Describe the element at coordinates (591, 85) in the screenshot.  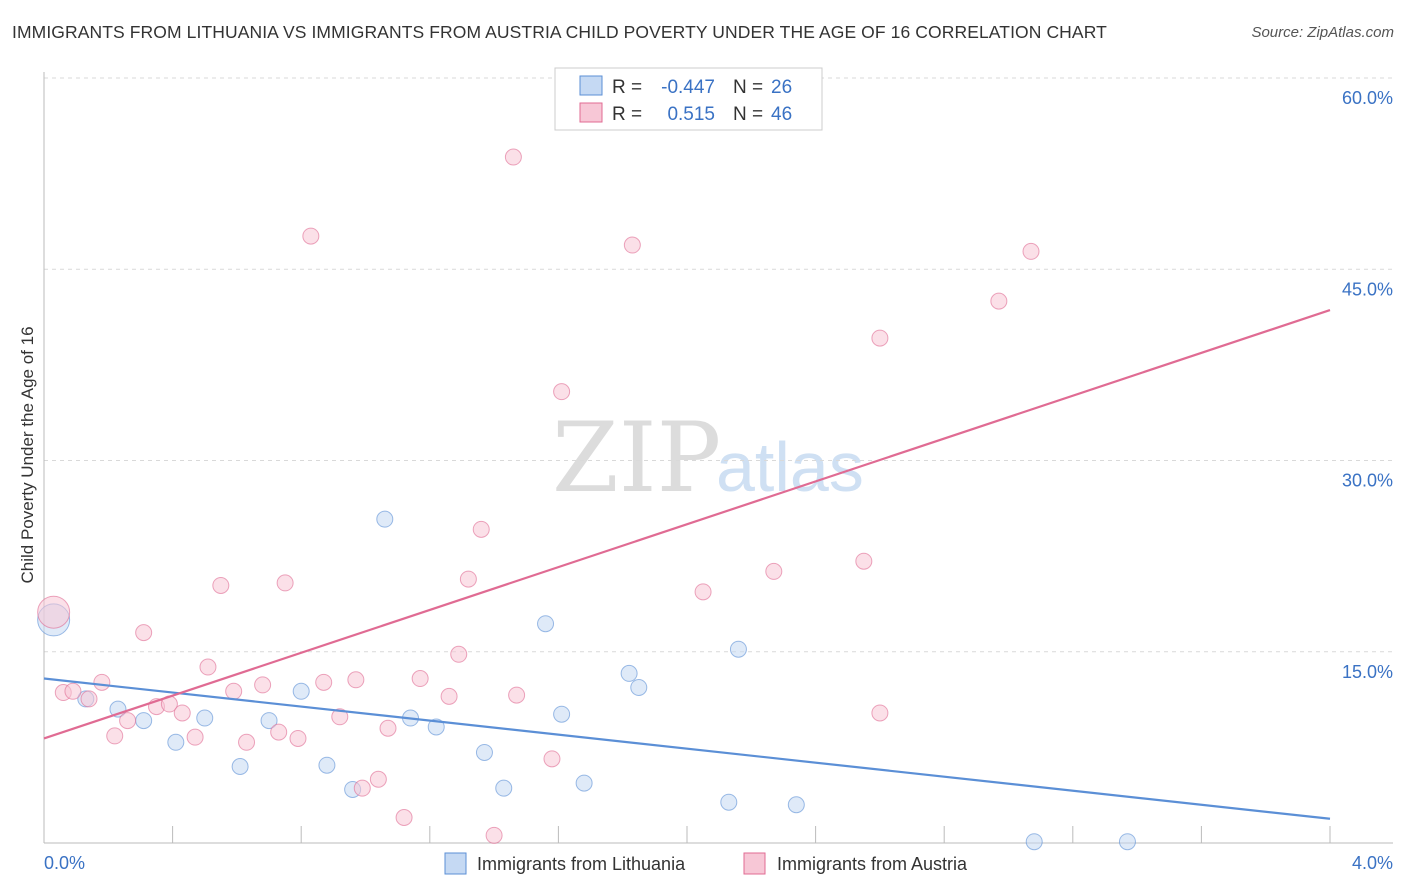
I see `legend-swatch-lithuania` at that location.